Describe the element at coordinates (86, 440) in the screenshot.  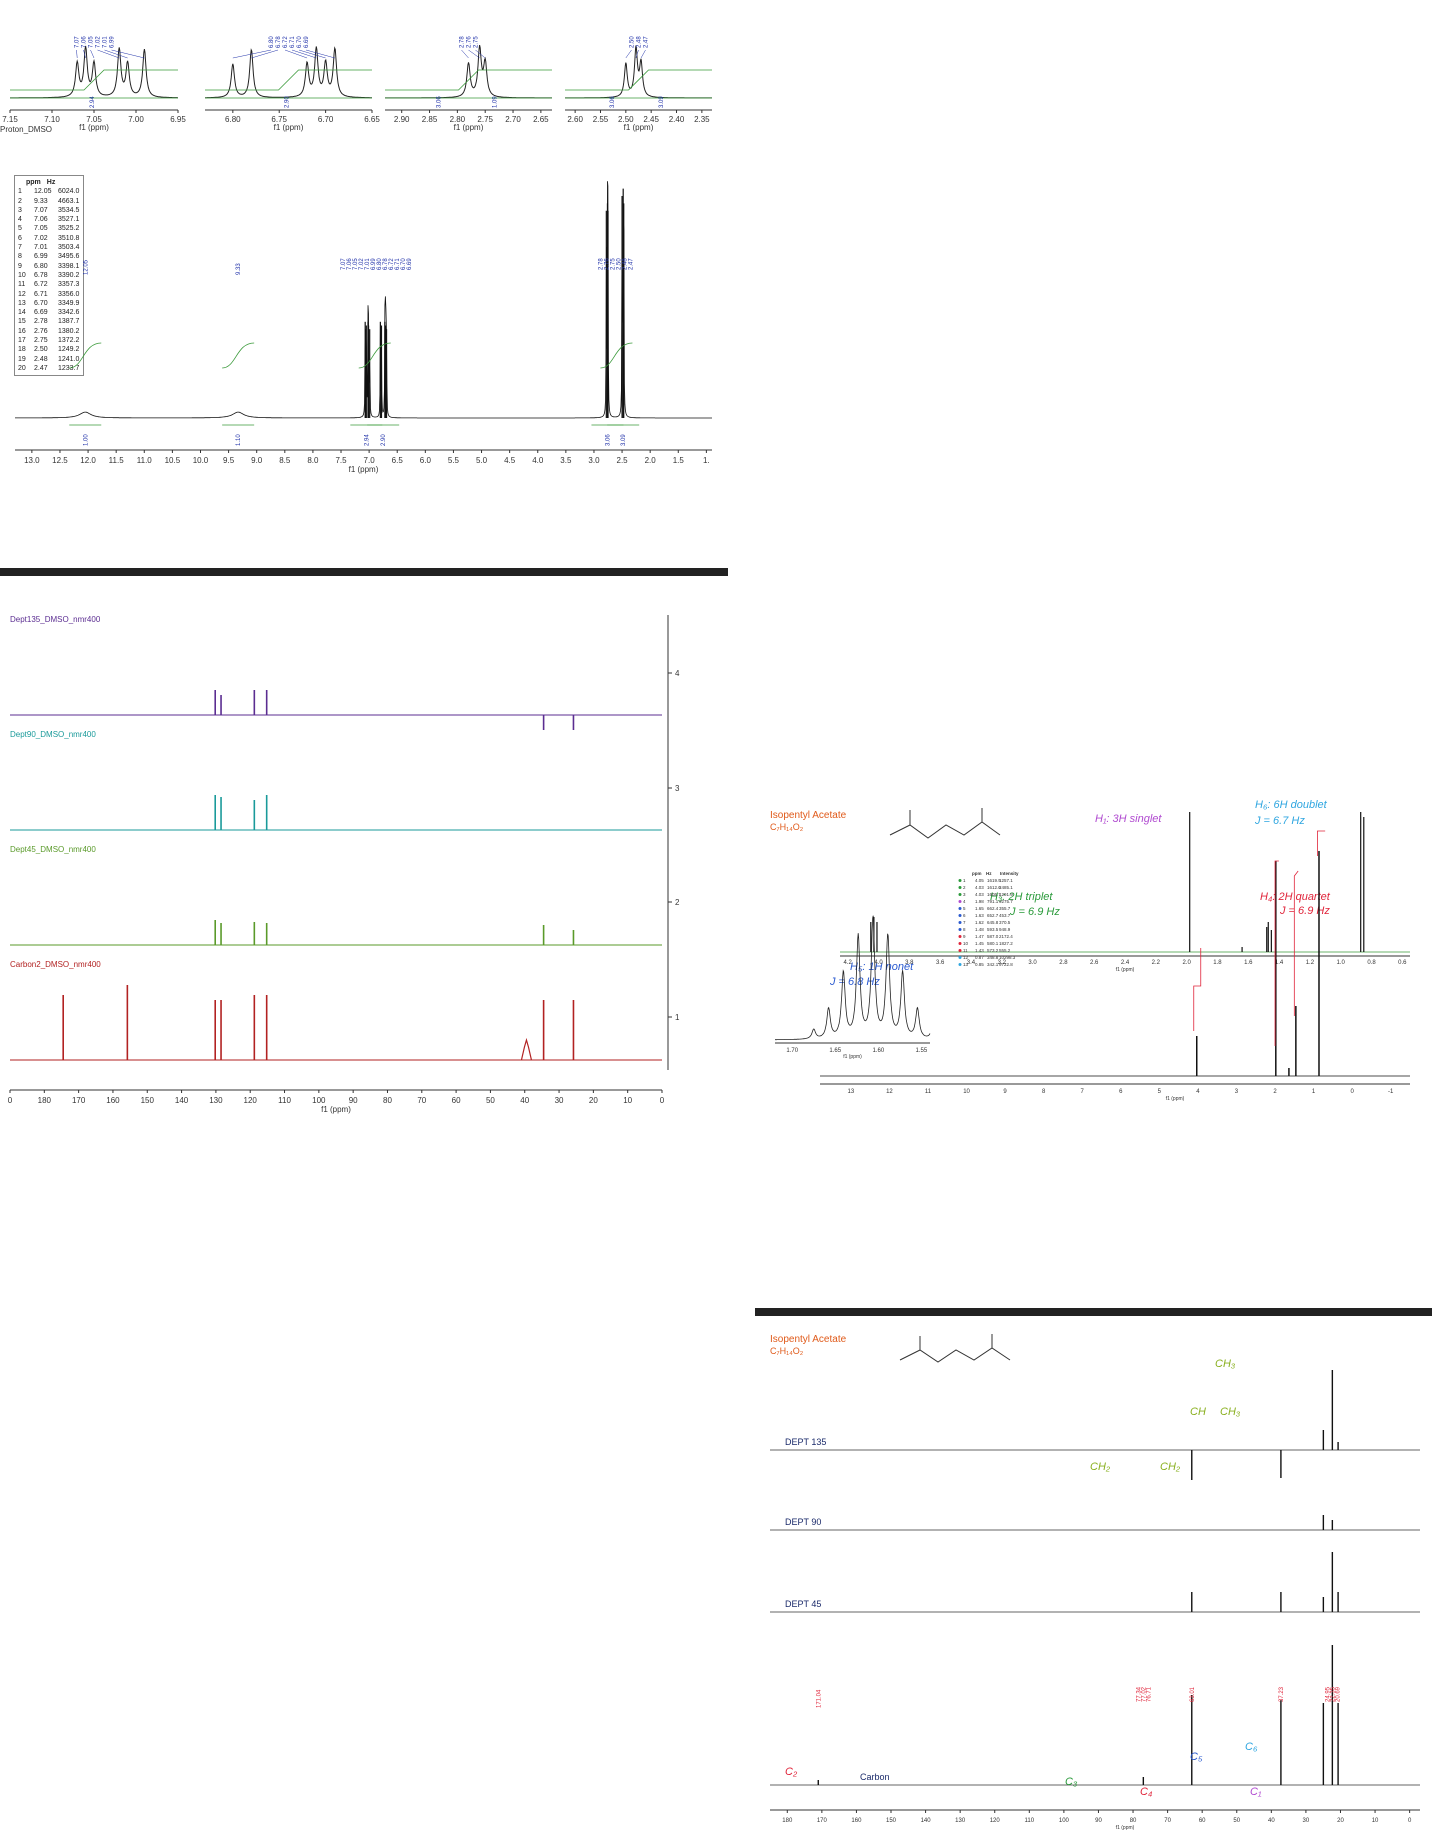
I see `full-integral-label: 1.00` at that location.